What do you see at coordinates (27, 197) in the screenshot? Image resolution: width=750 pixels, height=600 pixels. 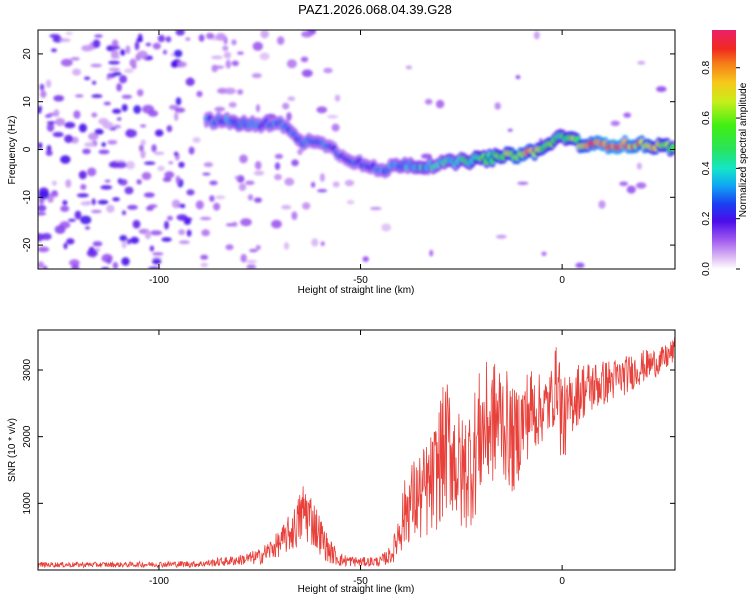 I see `y-tick-label: -10` at bounding box center [27, 197].